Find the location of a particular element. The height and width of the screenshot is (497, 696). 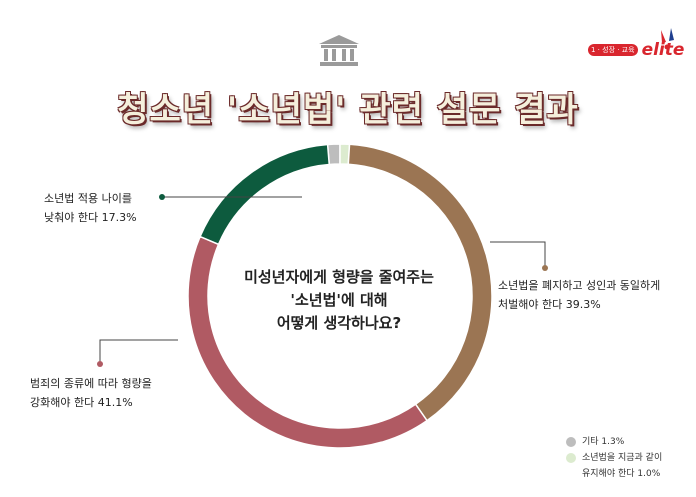

center-question-line: 미성년자에게 형량을 줄여주는 is located at coordinates (339, 277).